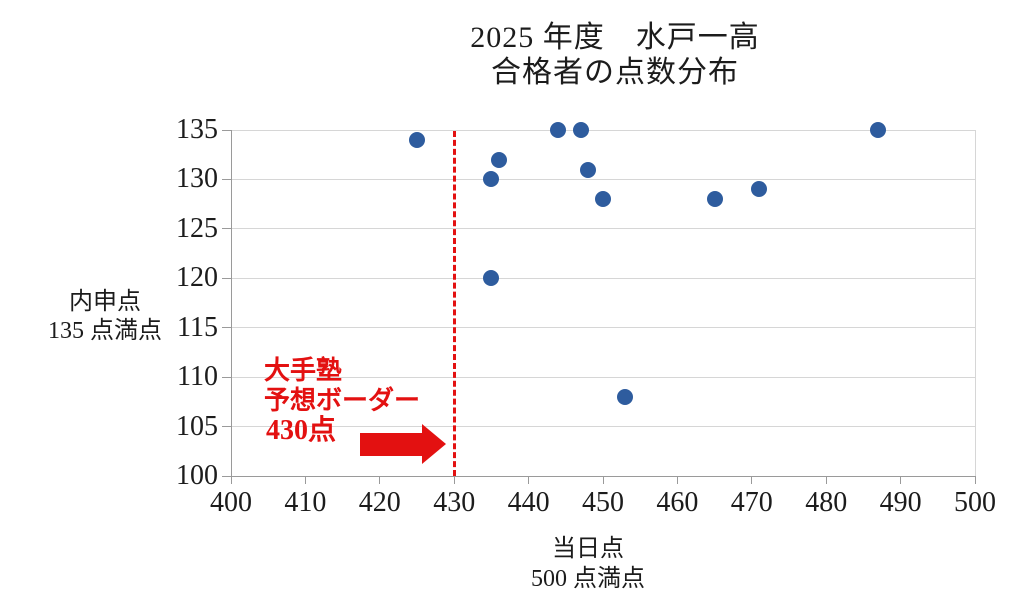 The image size is (1024, 608). Describe the element at coordinates (454, 502) in the screenshot. I see `x-tick-label-430: 430` at that location.